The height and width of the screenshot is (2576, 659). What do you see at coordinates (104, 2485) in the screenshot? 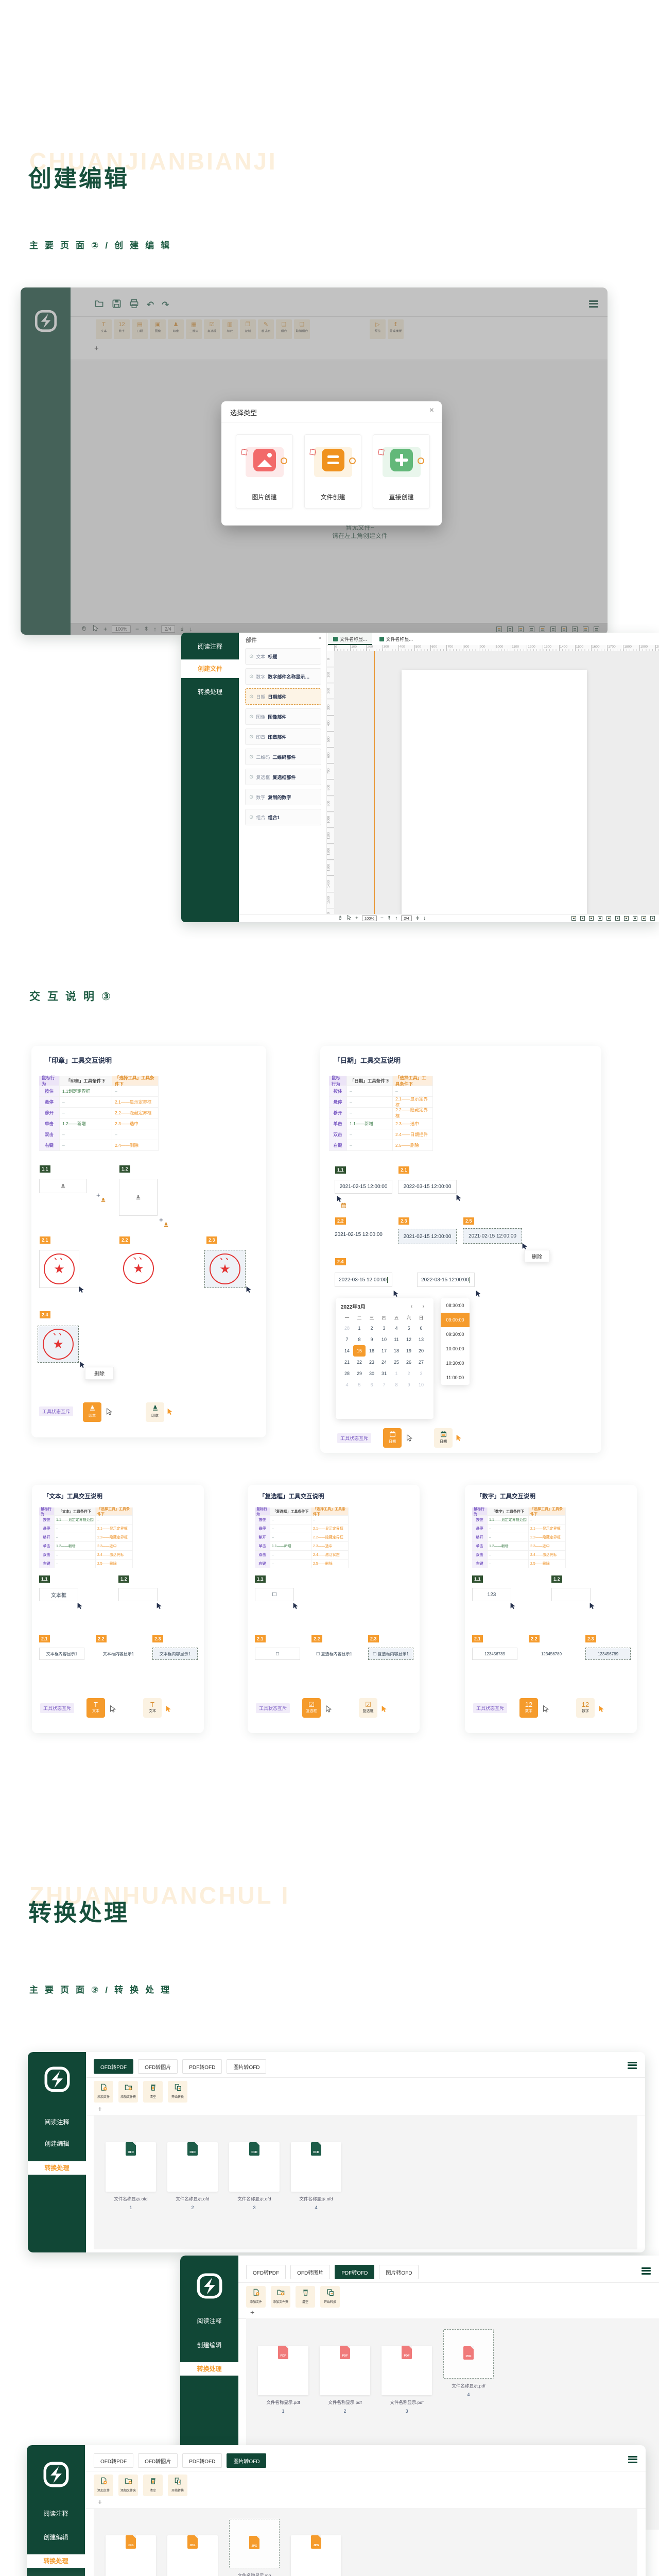
I see `convert-tool-button: 添加文件` at bounding box center [104, 2485].